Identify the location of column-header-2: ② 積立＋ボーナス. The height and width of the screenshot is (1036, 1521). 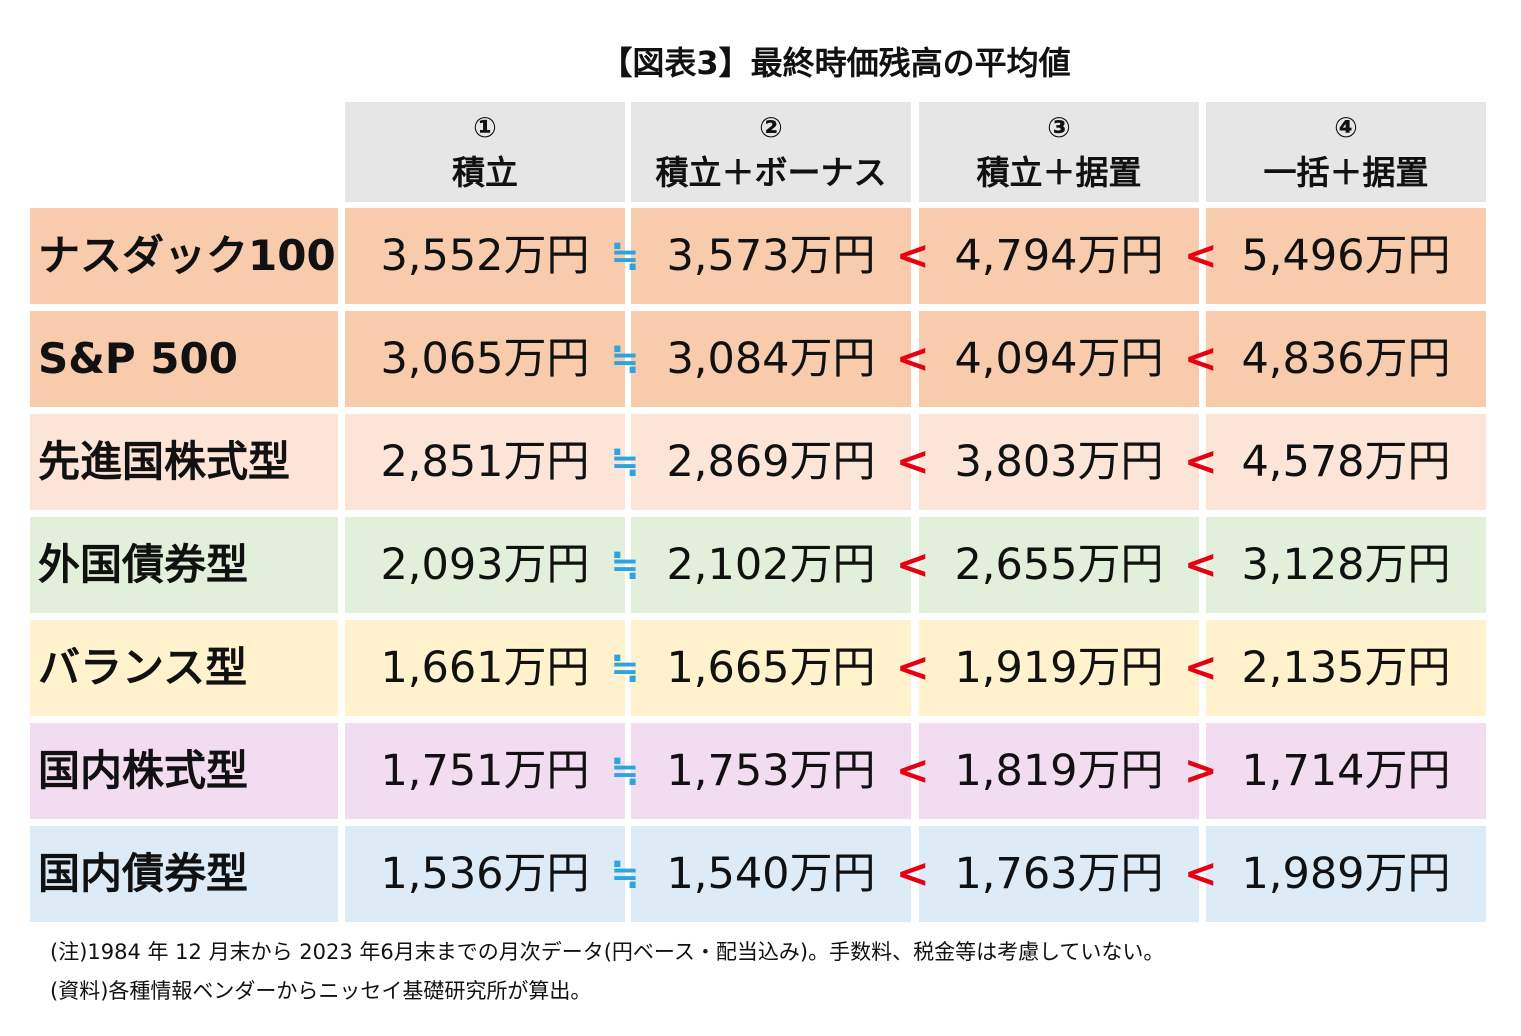
(771, 152).